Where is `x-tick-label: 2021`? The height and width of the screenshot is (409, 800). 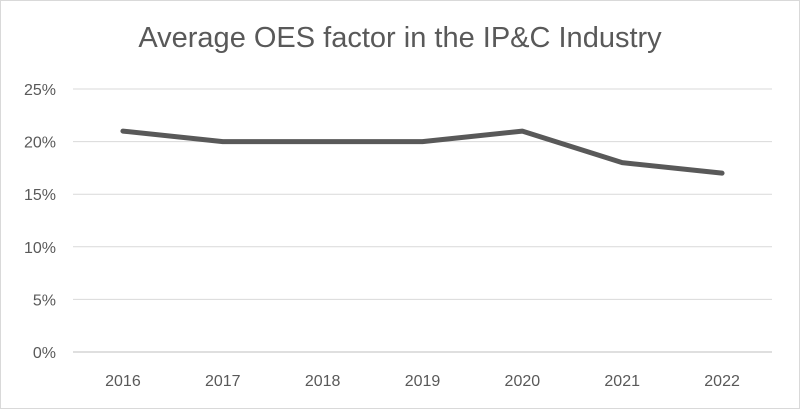
x-tick-label: 2021 is located at coordinates (622, 381).